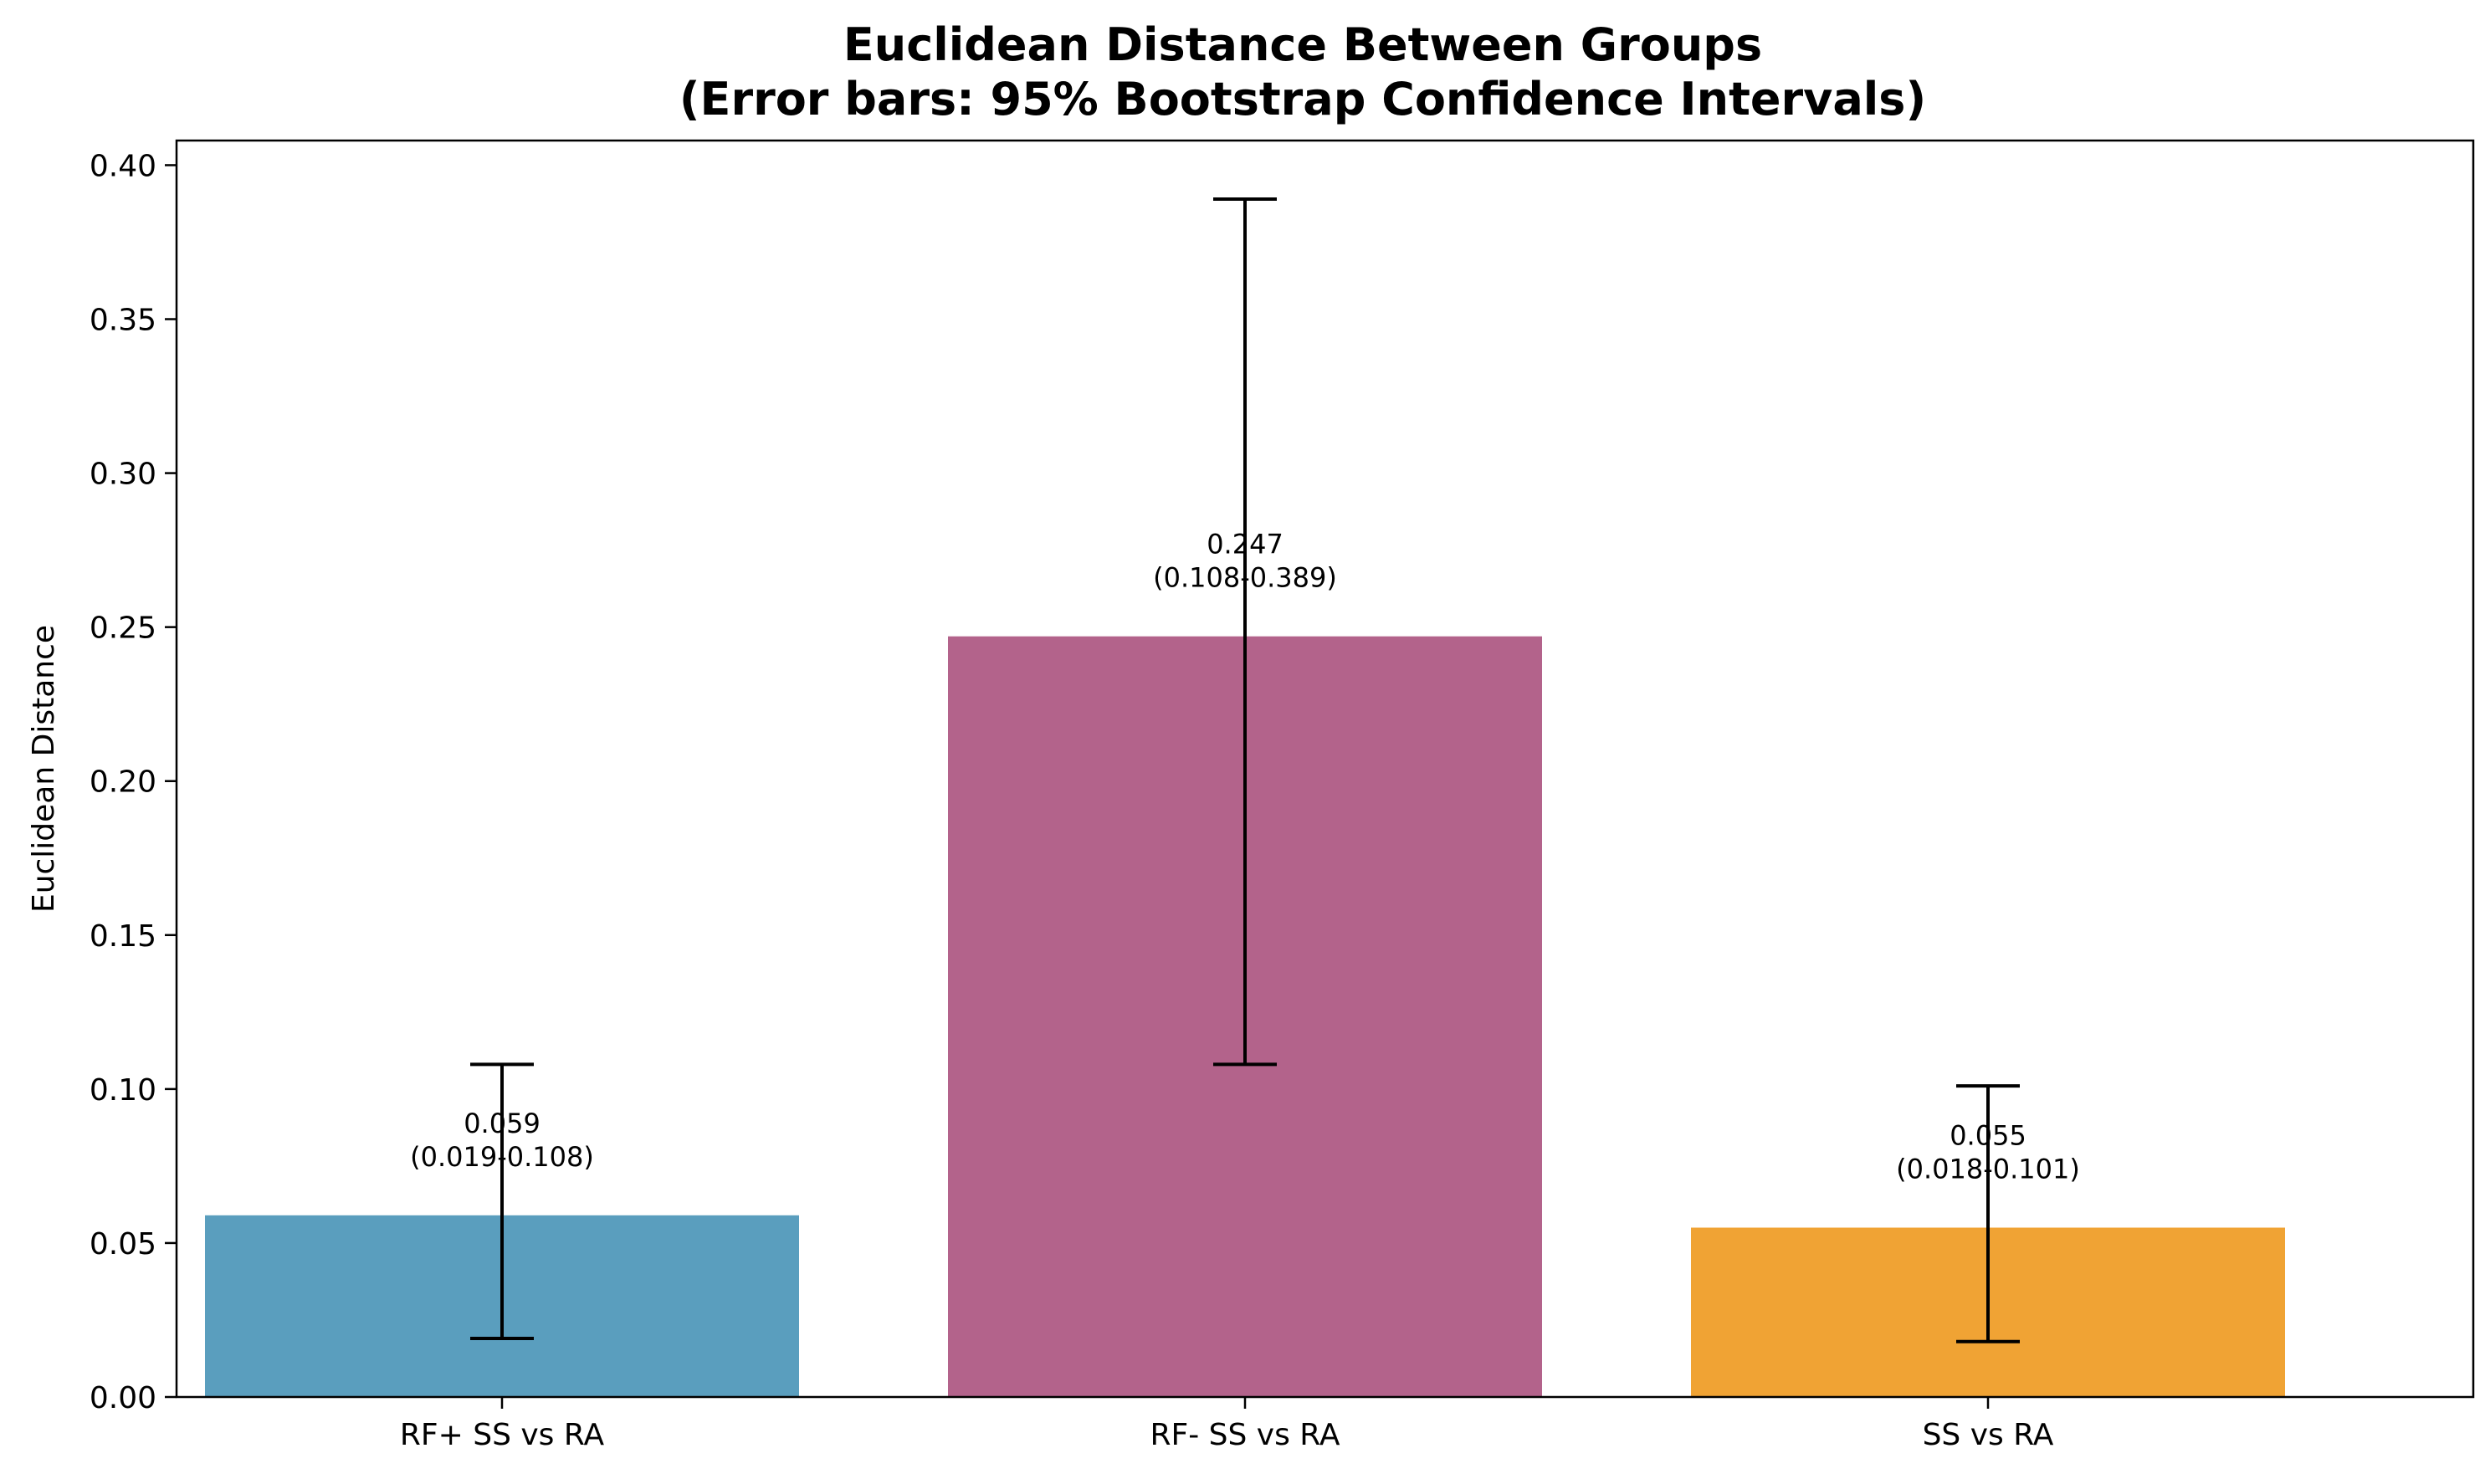  What do you see at coordinates (123, 166) in the screenshot?
I see `y-tick-label-9: 0.40` at bounding box center [123, 166].